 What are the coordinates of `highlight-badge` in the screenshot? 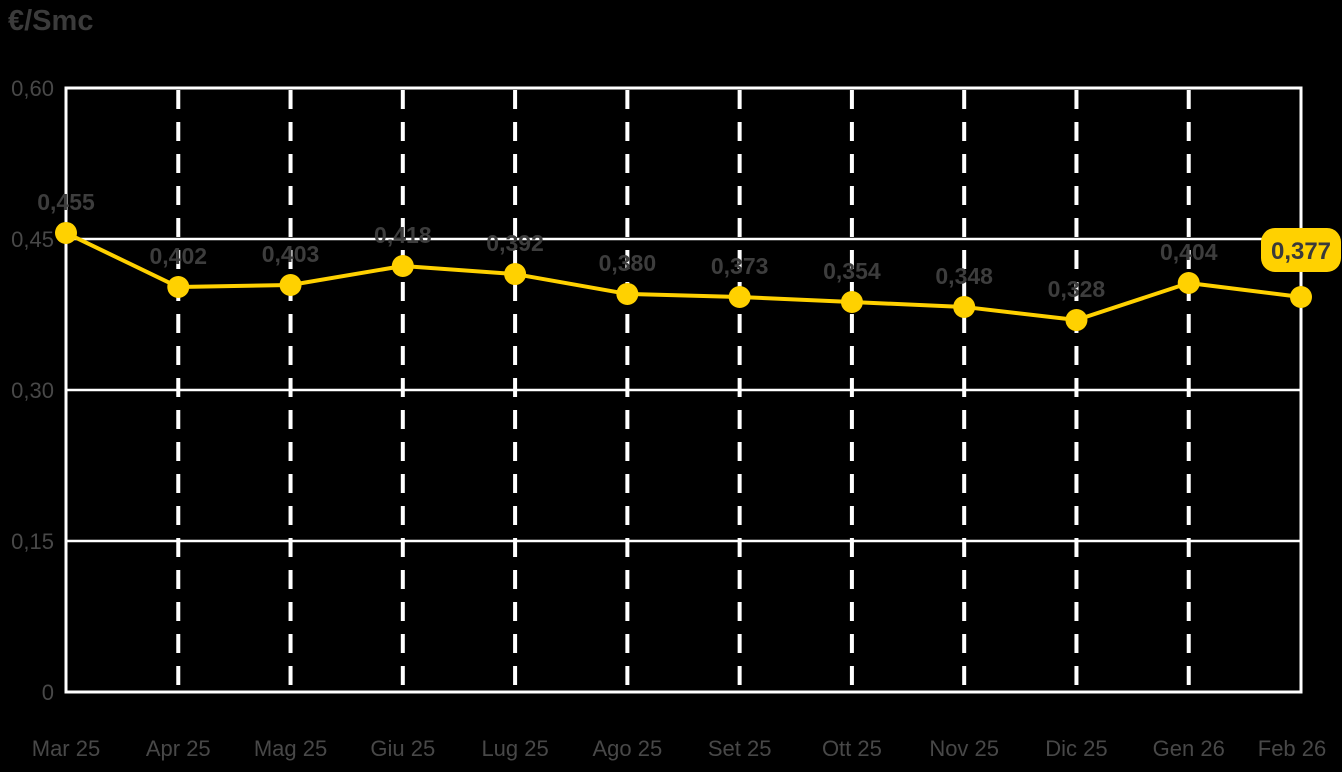 It's located at (1301, 249).